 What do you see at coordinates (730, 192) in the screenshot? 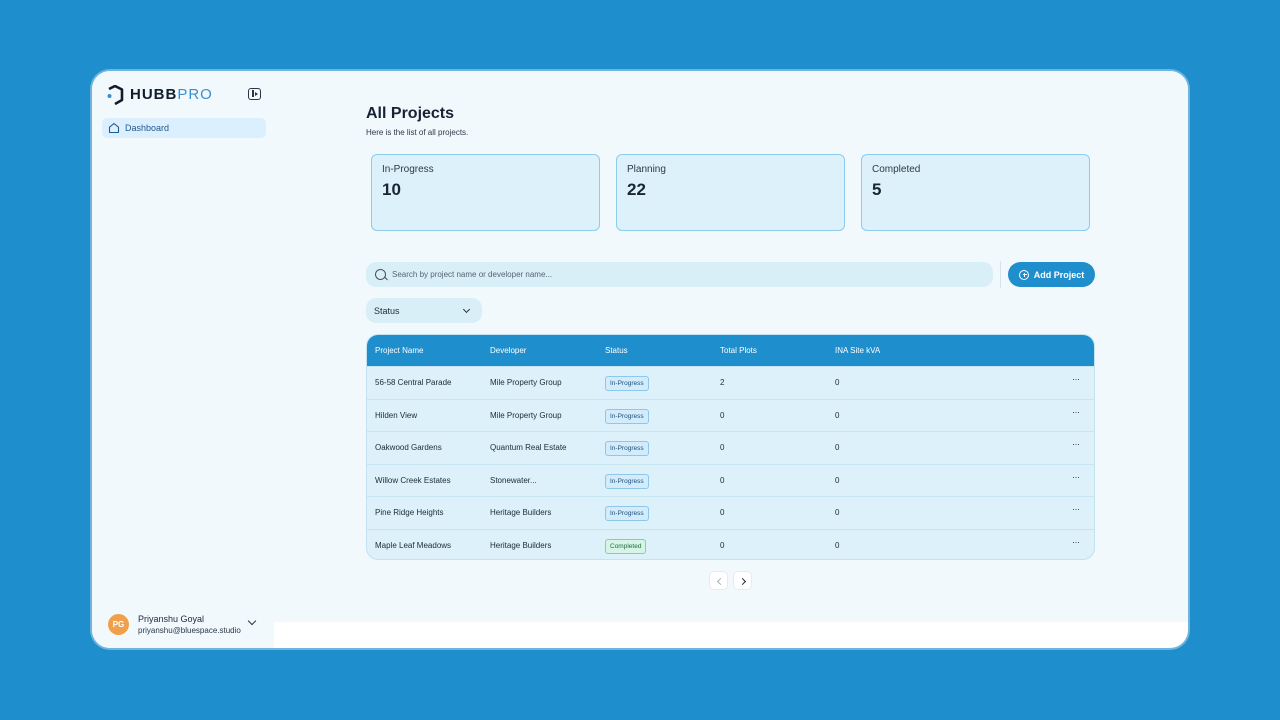
I see `stat-card-planning: Planning 22` at bounding box center [730, 192].